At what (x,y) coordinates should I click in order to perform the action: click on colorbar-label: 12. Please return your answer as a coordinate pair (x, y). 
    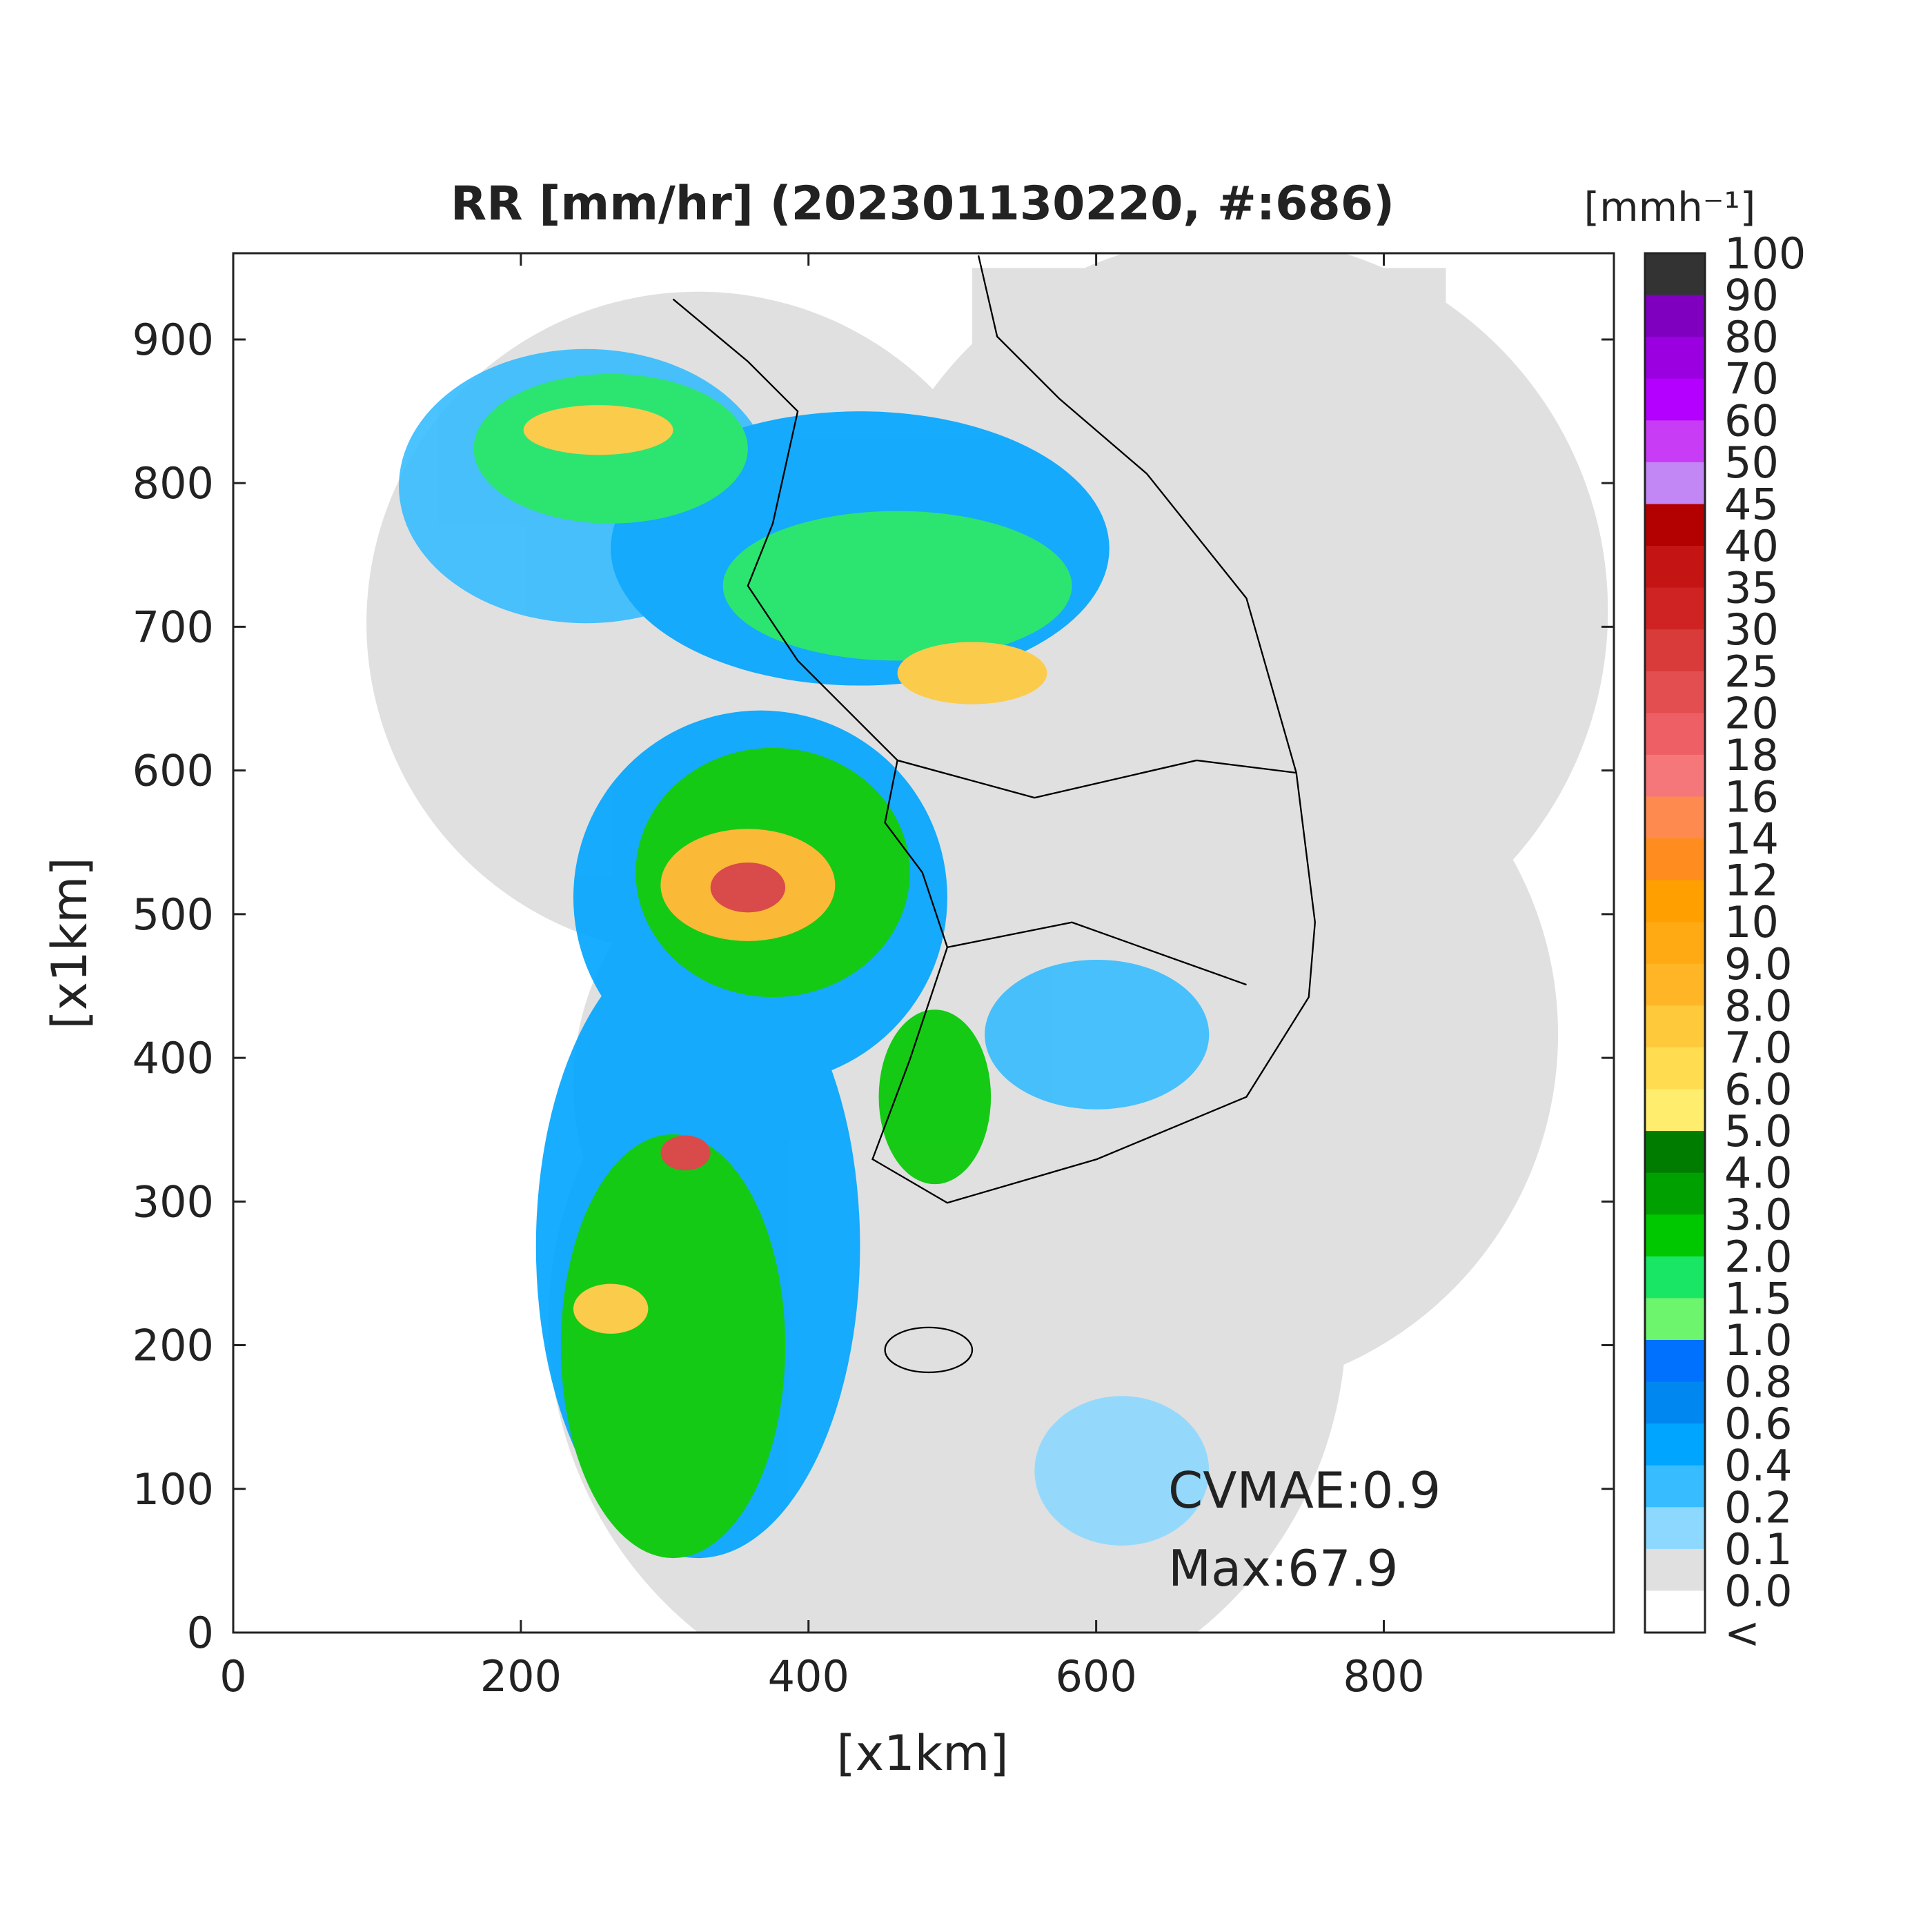
    Looking at the image, I should click on (1751, 881).